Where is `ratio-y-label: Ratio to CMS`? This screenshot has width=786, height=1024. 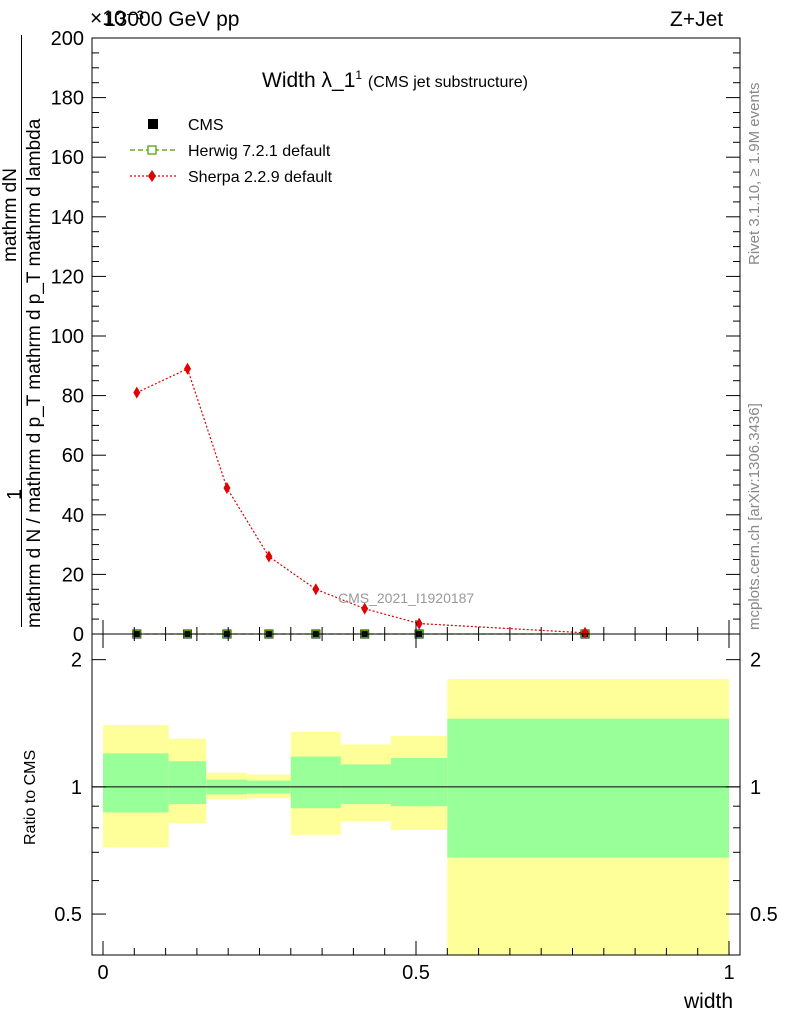 ratio-y-label: Ratio to CMS is located at coordinates (30, 797).